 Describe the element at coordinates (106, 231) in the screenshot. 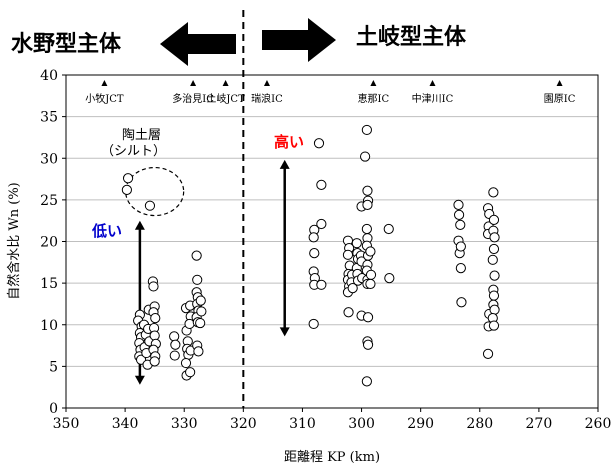

I see `low-label: 低い` at that location.